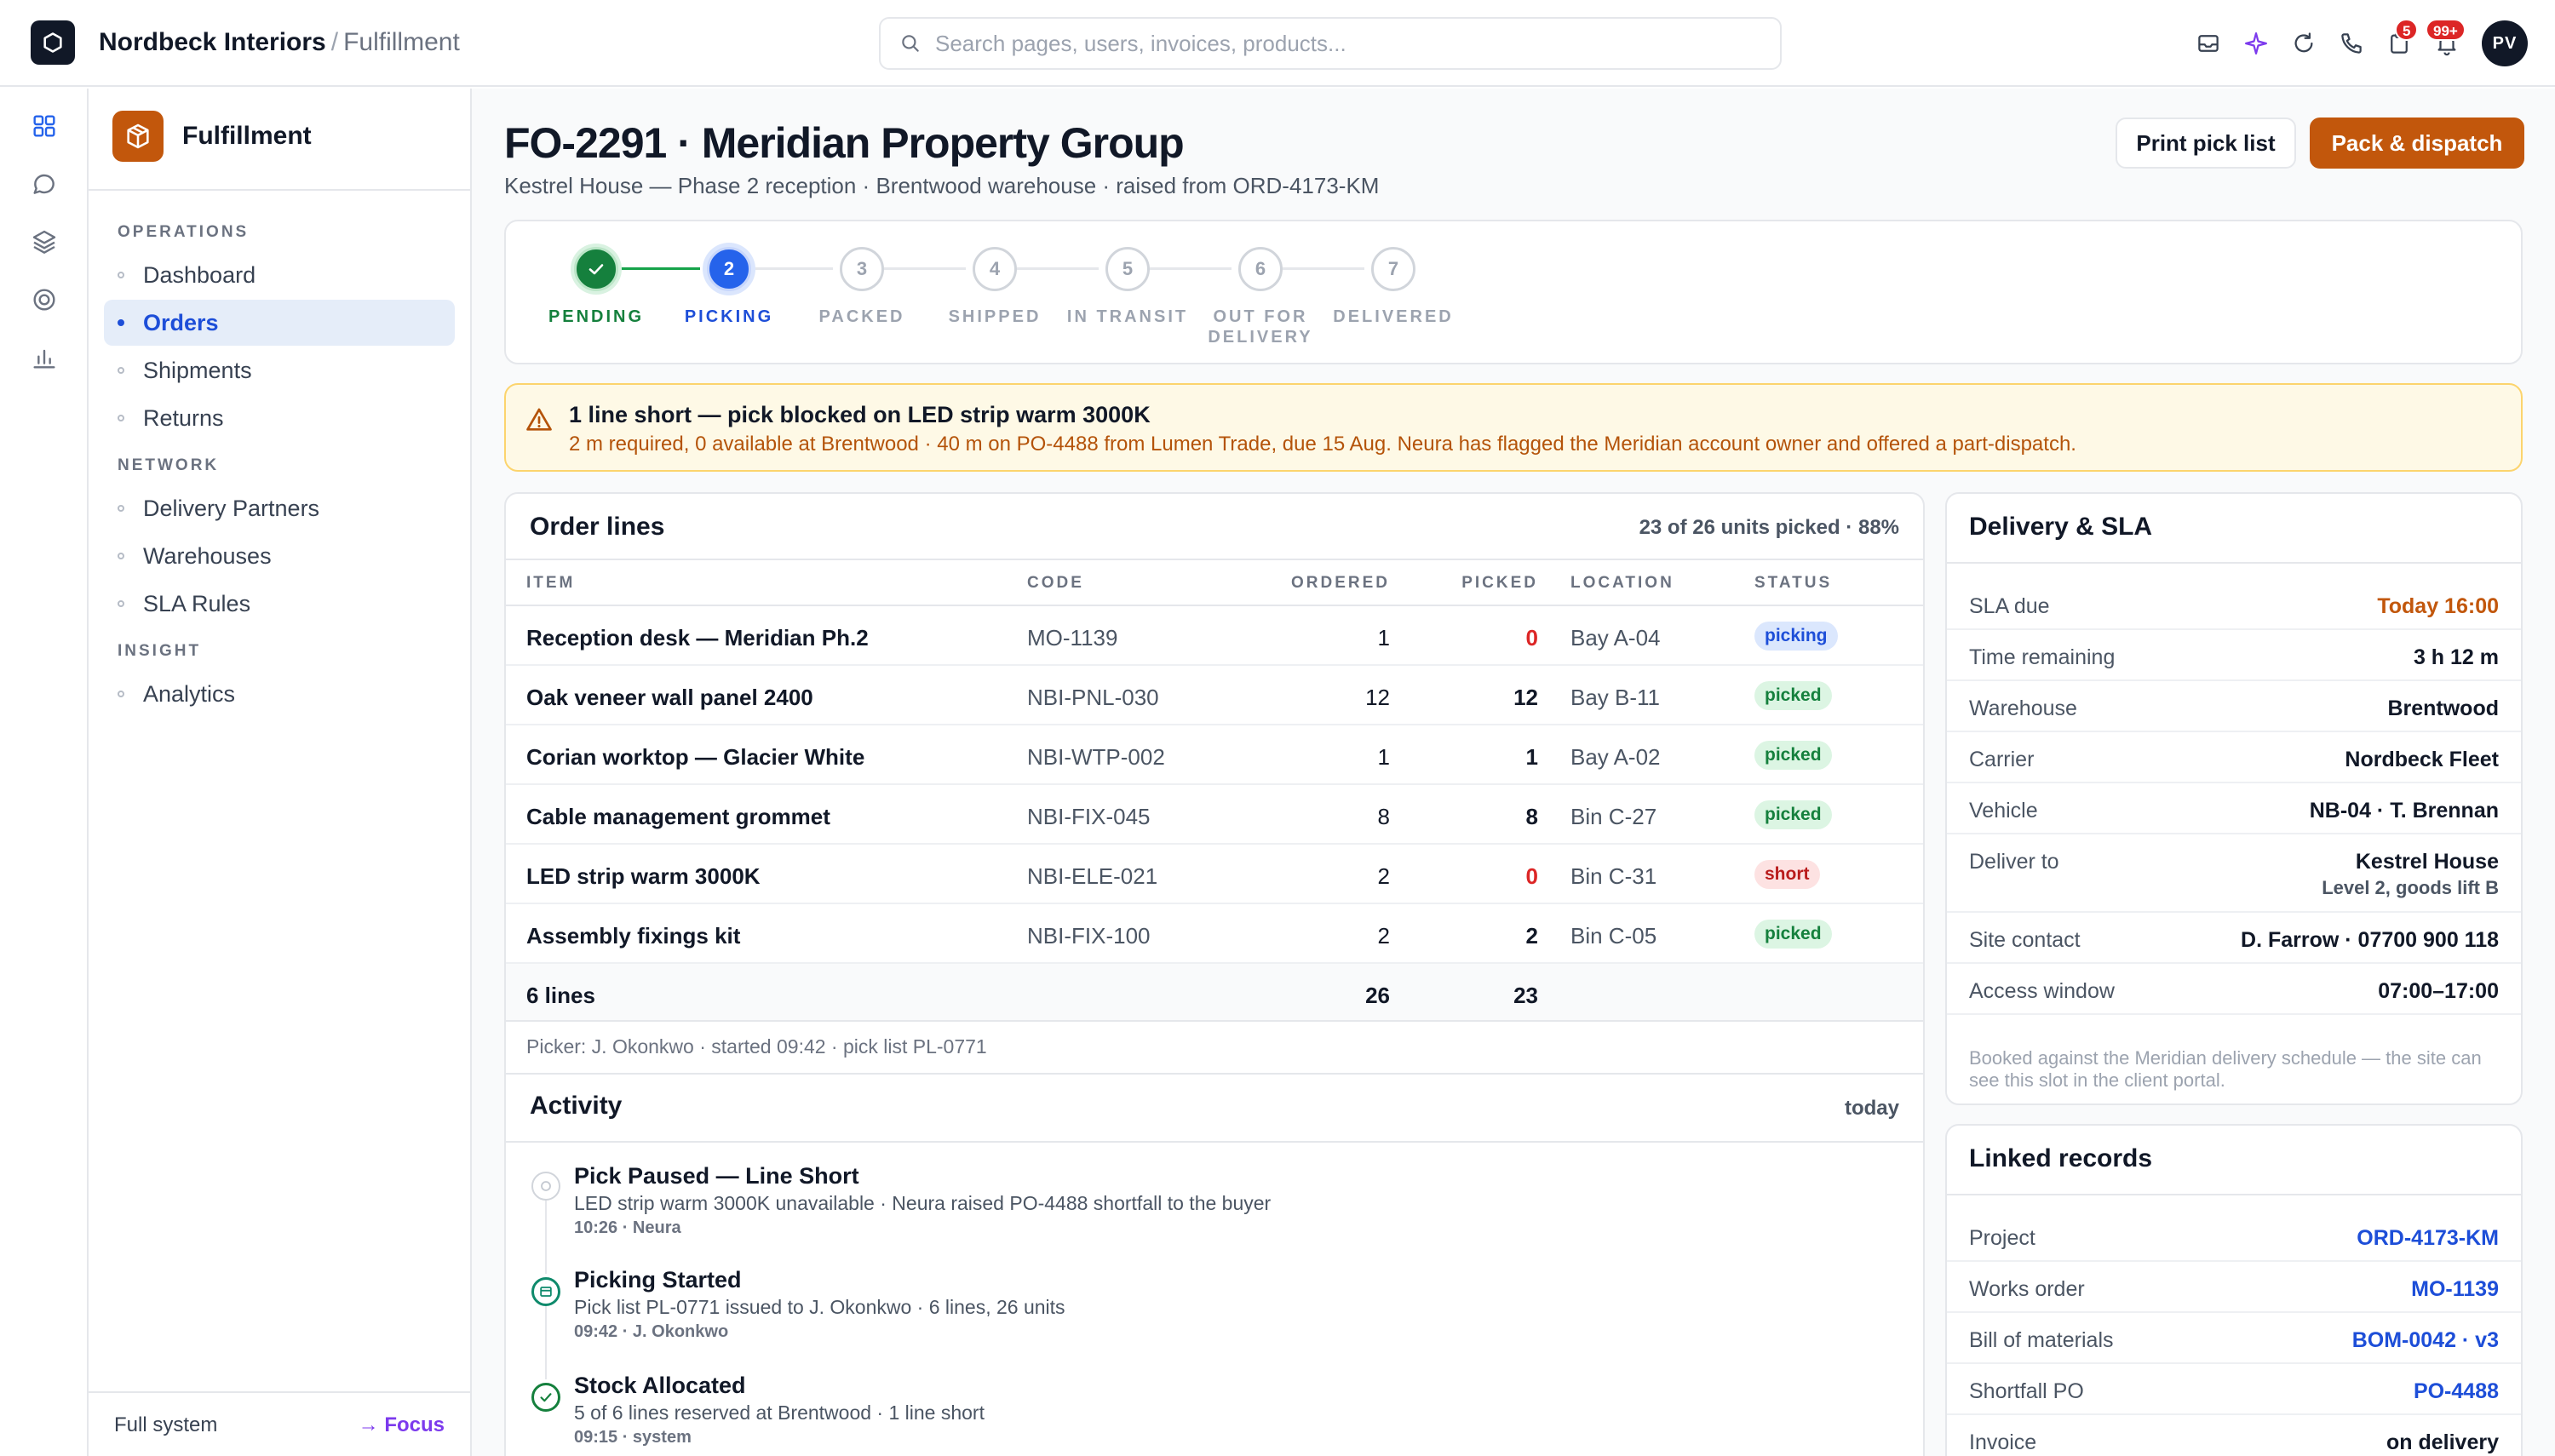  Describe the element at coordinates (643, 876) in the screenshot. I see `item-name: LED strip warm 3000K` at that location.